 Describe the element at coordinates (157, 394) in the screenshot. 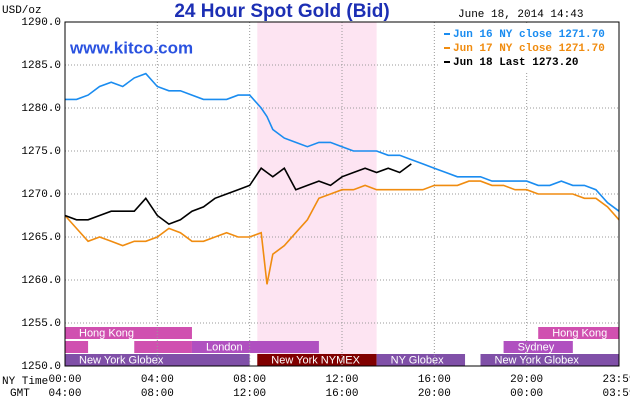

I see `x2-tick-label: 08:00` at that location.